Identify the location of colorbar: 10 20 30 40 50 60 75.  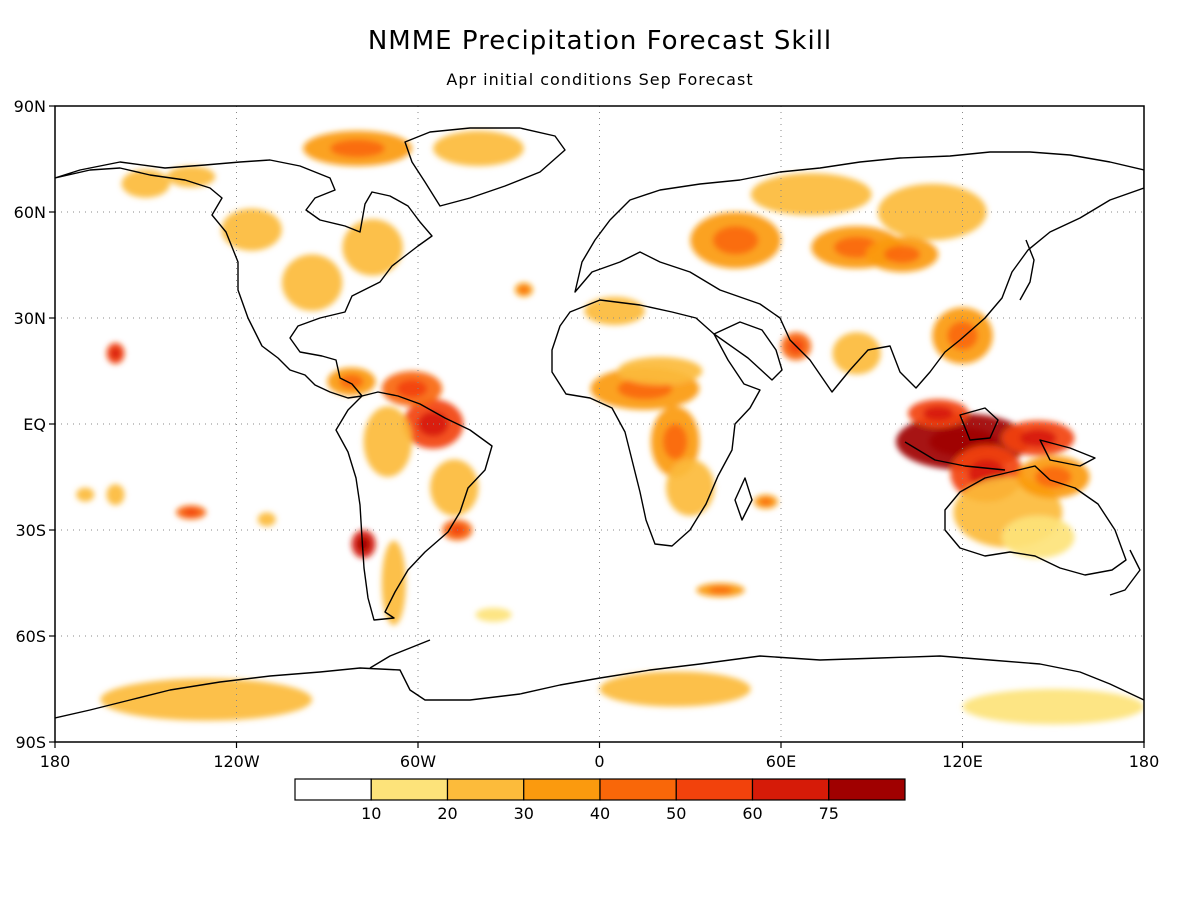
(600, 800).